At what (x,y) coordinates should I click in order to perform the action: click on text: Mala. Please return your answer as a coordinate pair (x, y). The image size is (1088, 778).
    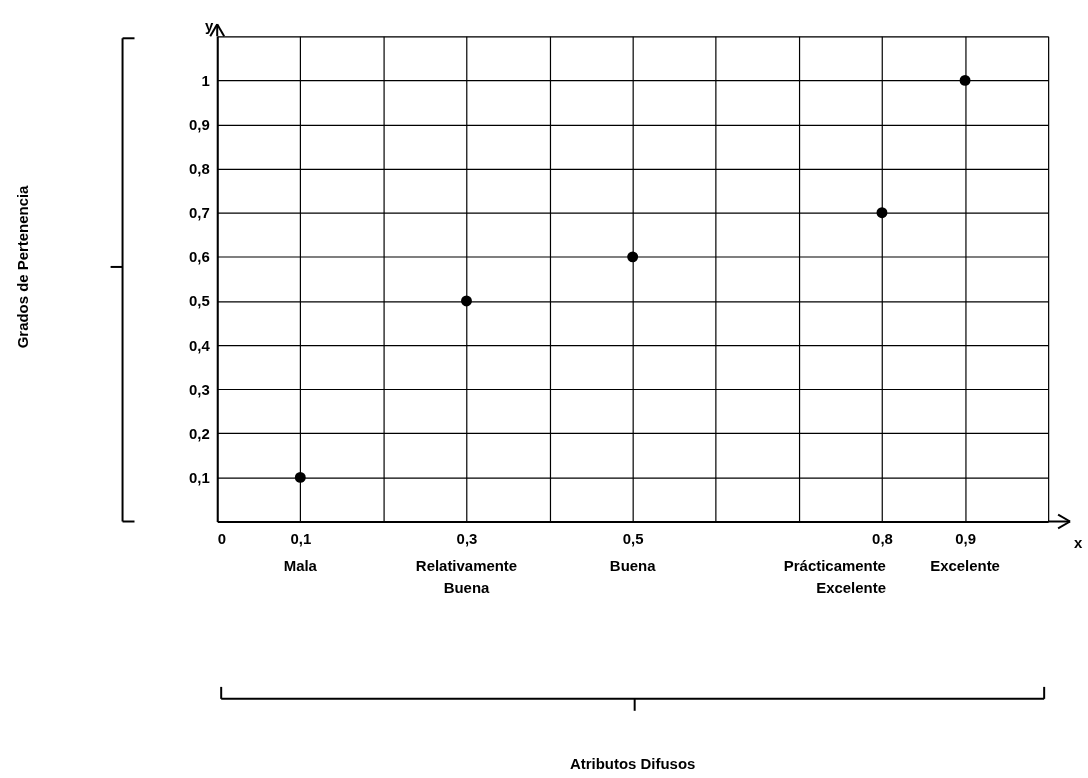
    Looking at the image, I should click on (300, 566).